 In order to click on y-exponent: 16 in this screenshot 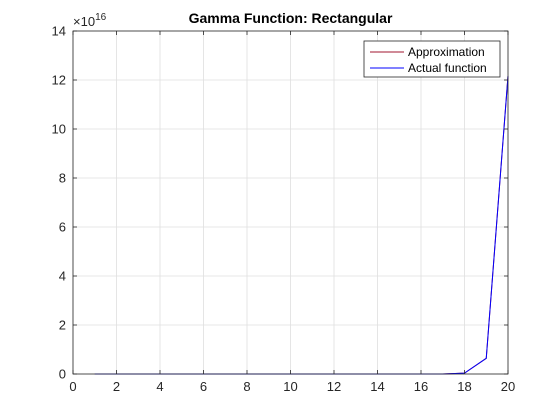, I will do `click(101, 17)`.